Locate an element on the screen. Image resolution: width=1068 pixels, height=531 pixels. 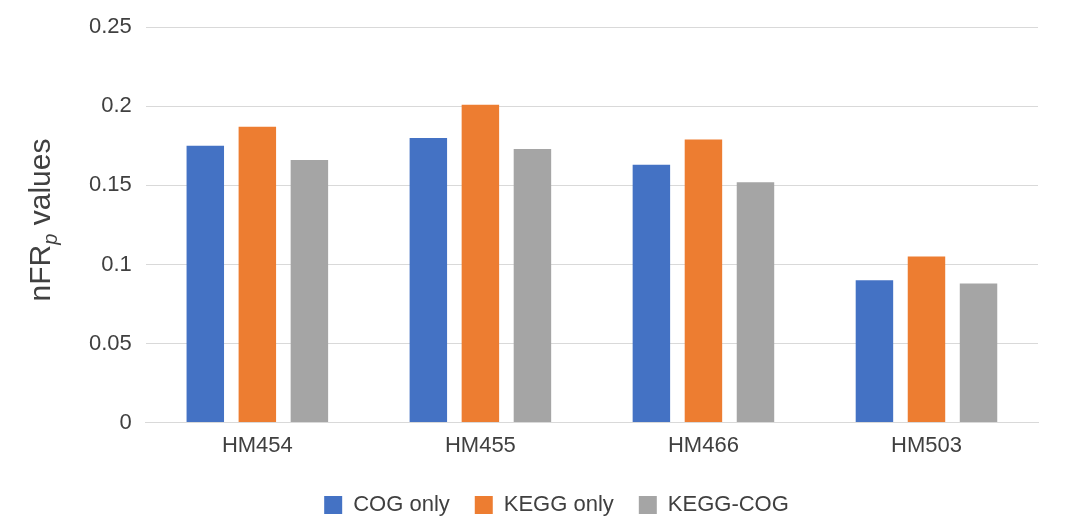
x-tick-label: HM503 is located at coordinates (926, 444).